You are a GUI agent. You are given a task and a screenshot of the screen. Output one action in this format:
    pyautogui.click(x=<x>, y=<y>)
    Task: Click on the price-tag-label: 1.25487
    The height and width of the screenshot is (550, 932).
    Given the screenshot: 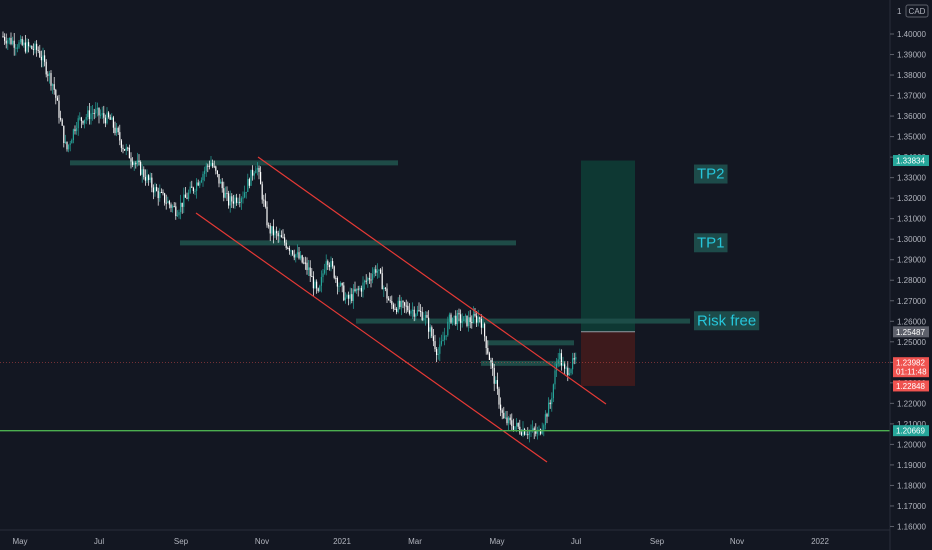 What is the action you would take?
    pyautogui.click(x=910, y=332)
    